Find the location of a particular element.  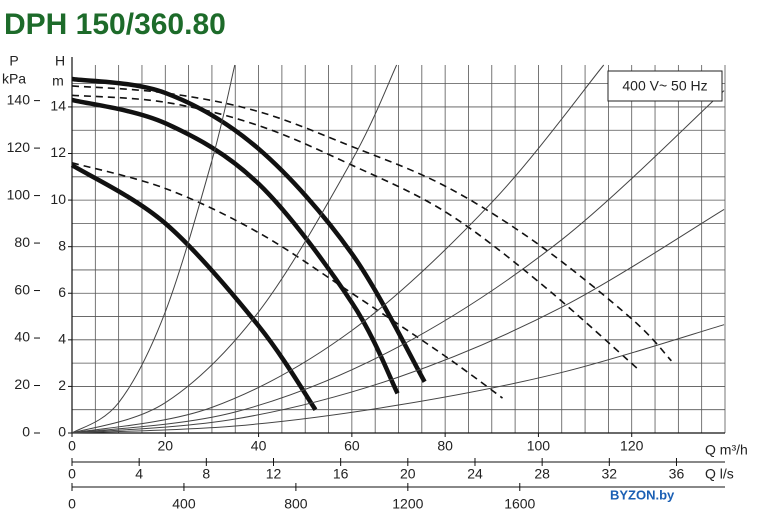

y2-tick-label: 120 is located at coordinates (19, 147).